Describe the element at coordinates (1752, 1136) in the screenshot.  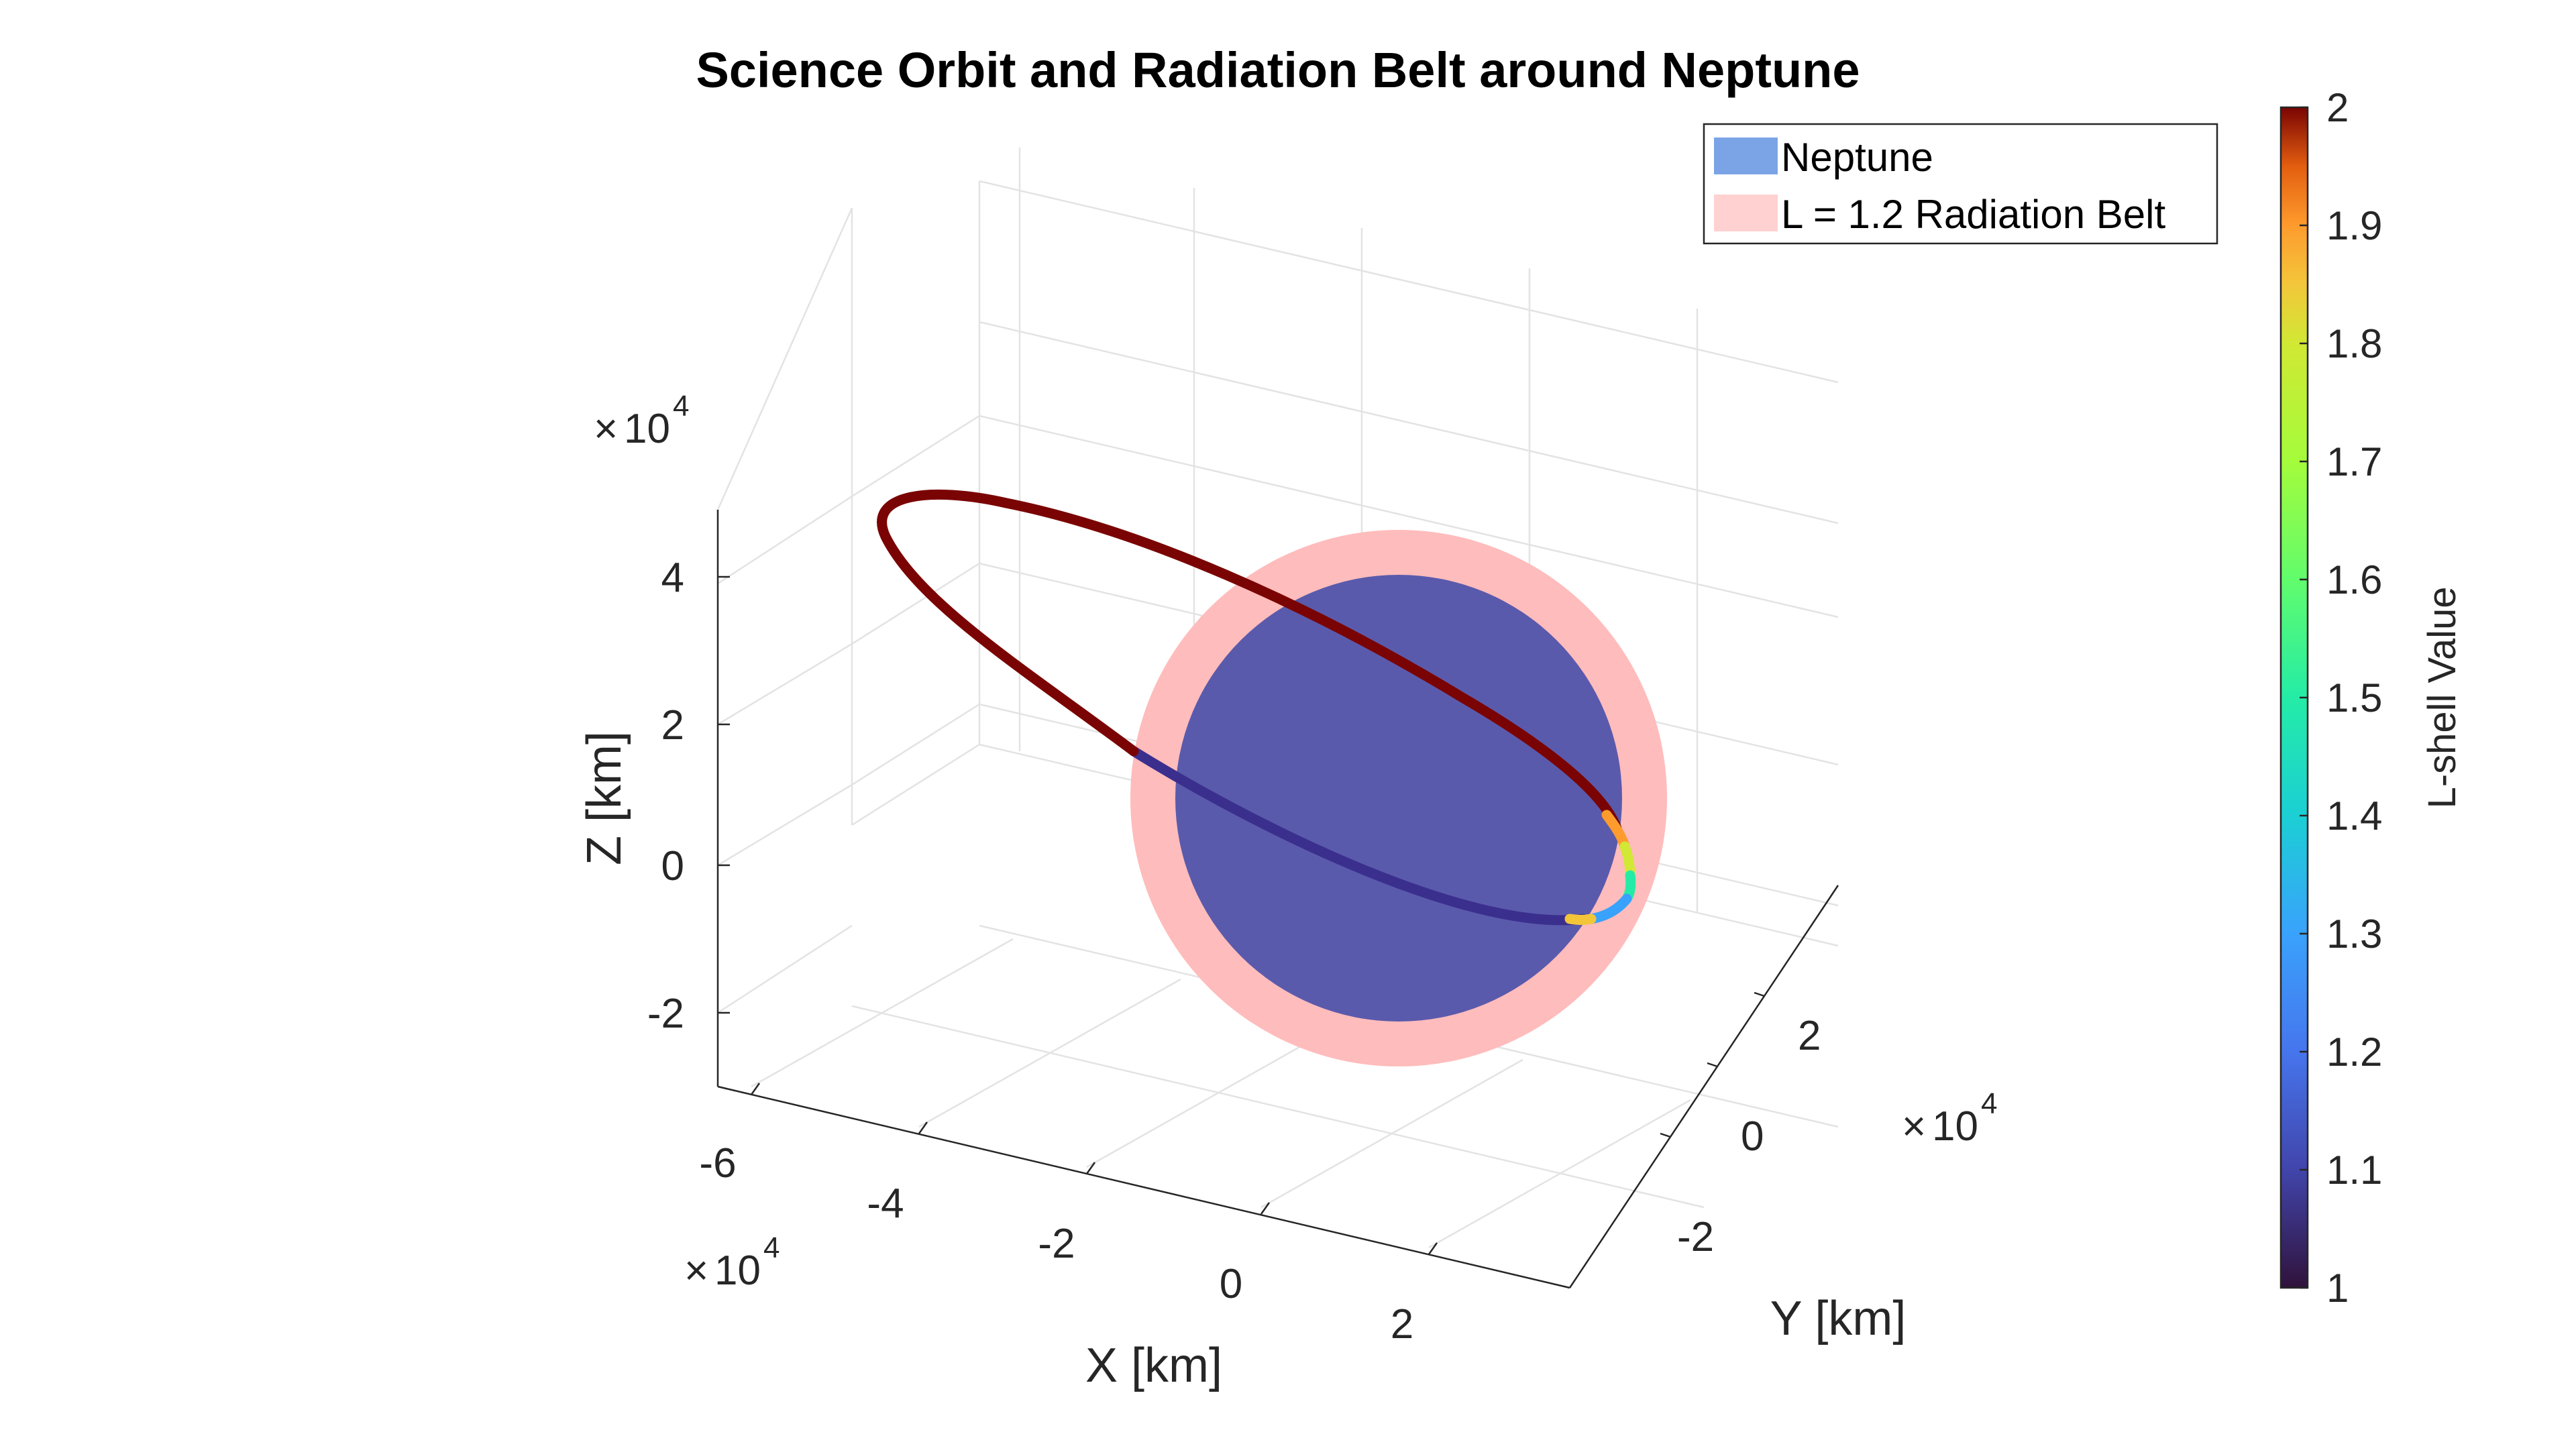
I see `y-tick-label: 0` at that location.